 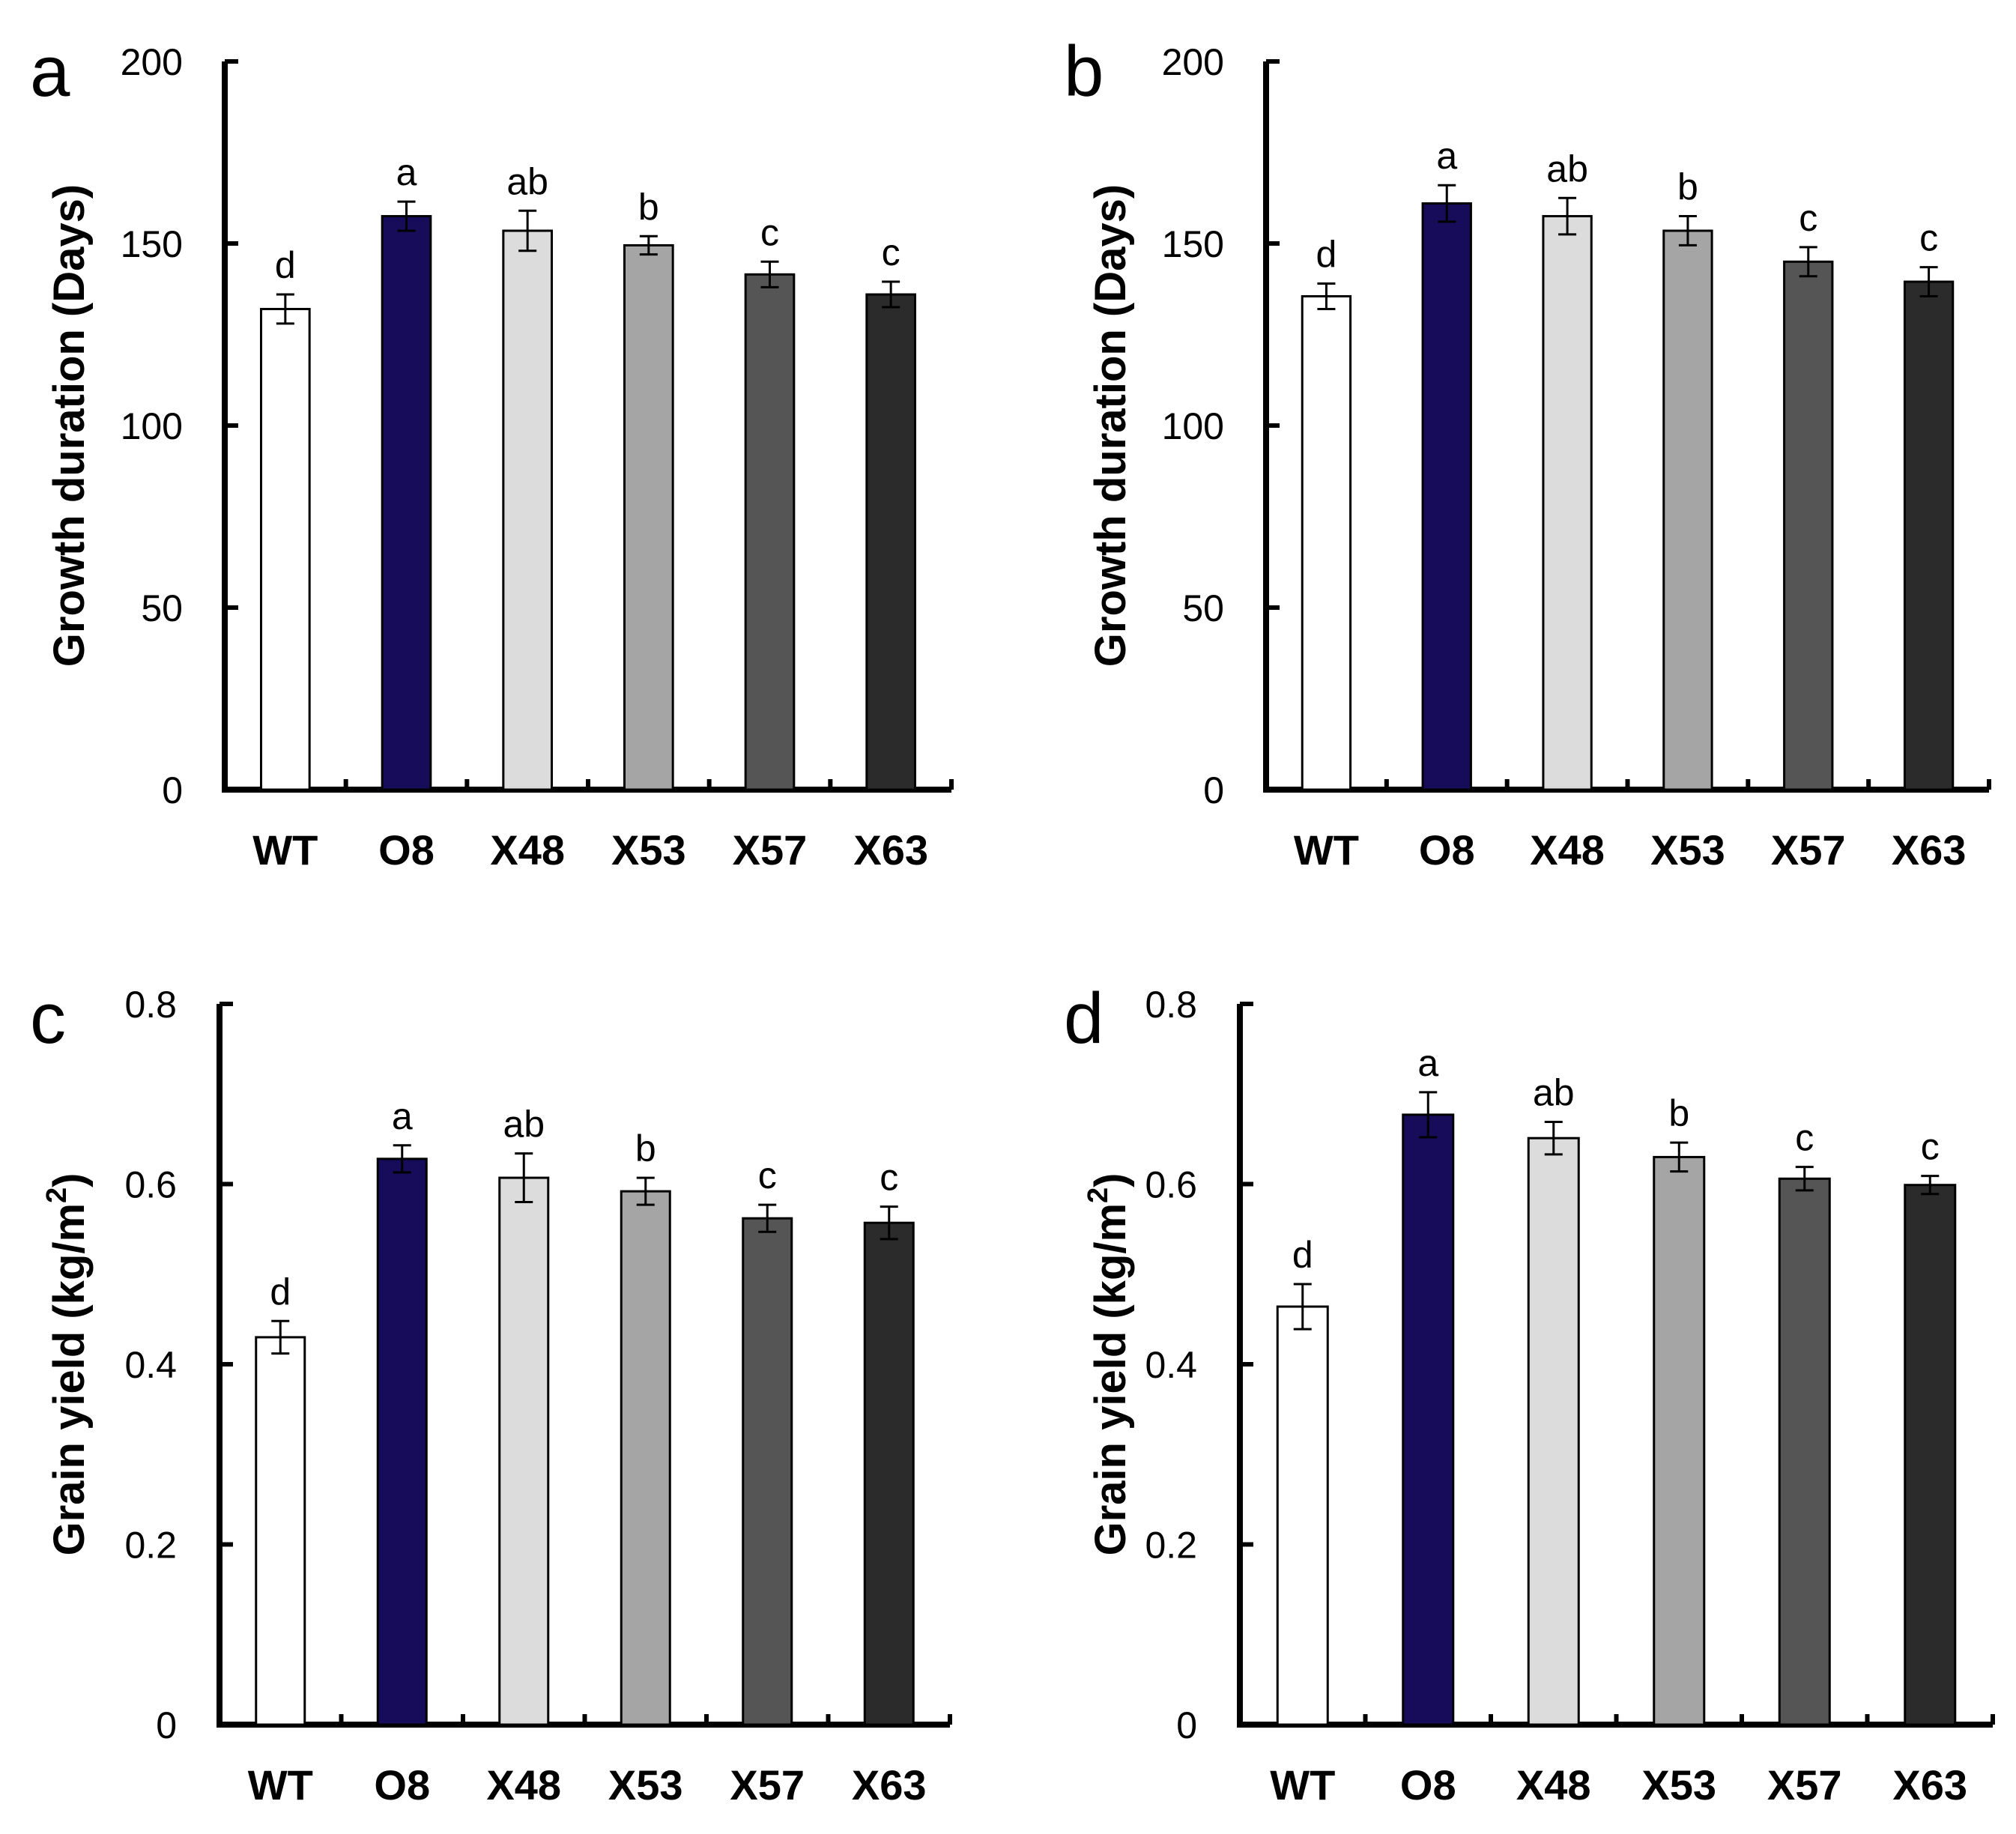 What do you see at coordinates (1084, 71) in the screenshot?
I see `panel-letter: b` at bounding box center [1084, 71].